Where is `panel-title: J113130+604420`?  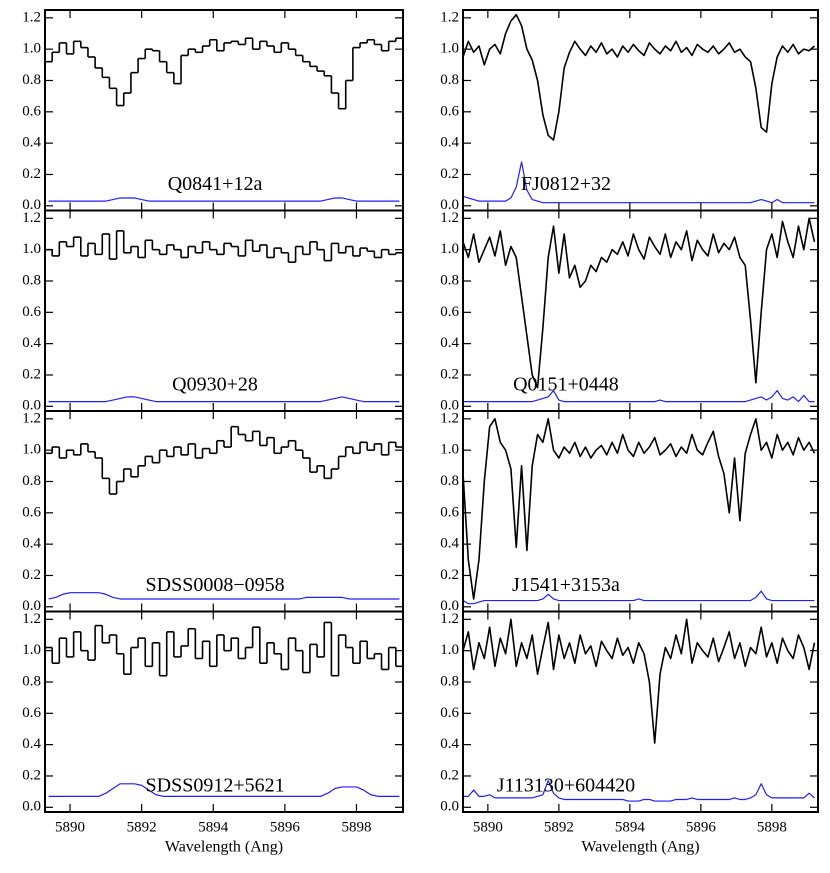
panel-title: J113130+604420 is located at coordinates (566, 786).